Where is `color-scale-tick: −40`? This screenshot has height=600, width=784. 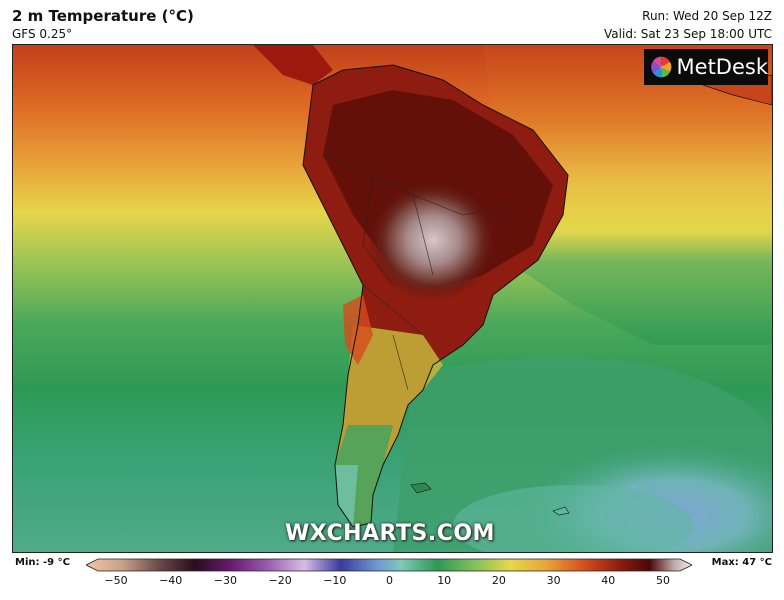
color-scale-tick: −40 is located at coordinates (171, 580).